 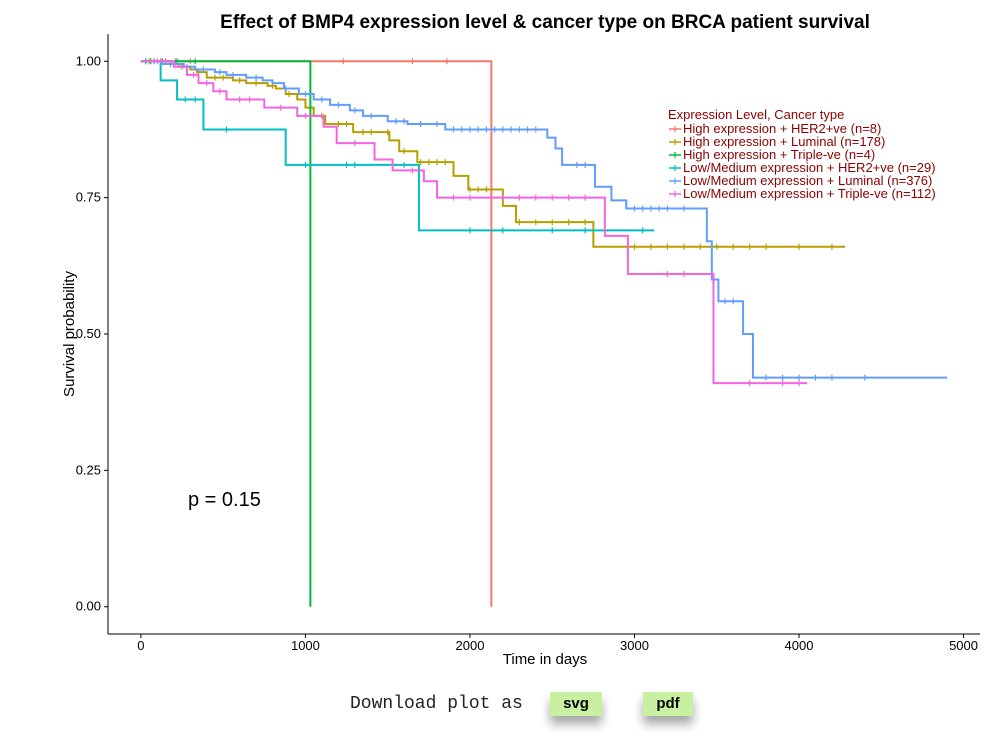 I want to click on y-tick-label: 1.00, so click(x=88, y=60).